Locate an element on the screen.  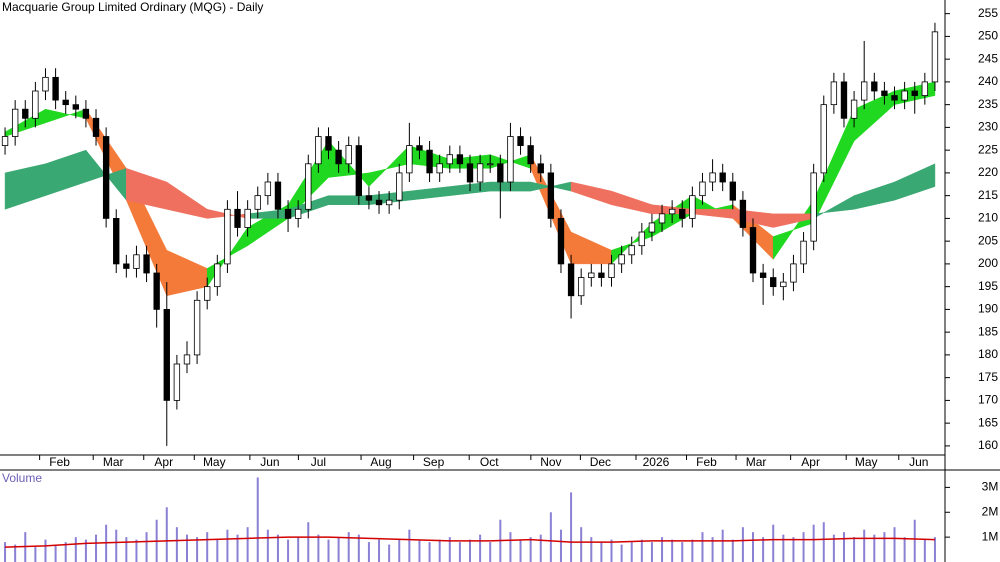
y-tick-label: 1M is located at coordinates (990, 536).